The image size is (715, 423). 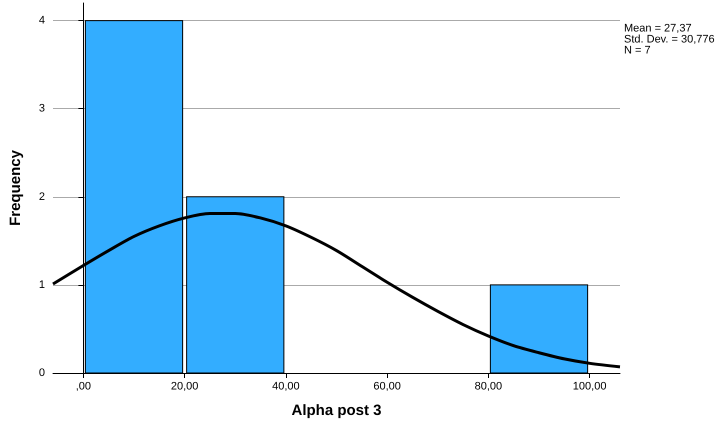 I want to click on x-tick-label: 80,00, so click(x=488, y=386).